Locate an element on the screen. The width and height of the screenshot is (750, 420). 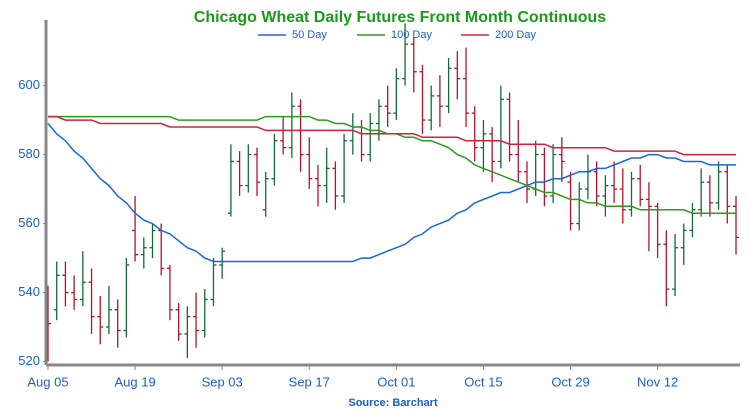
x-tick-label: Sep 17 is located at coordinates (309, 381).